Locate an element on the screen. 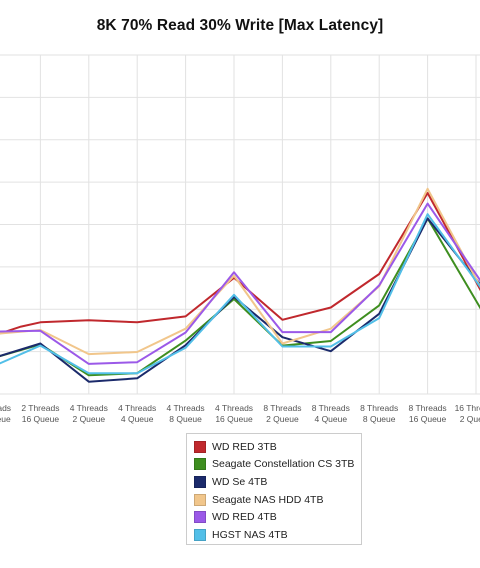  legend-item: WD RED 3TB is located at coordinates (277, 447).